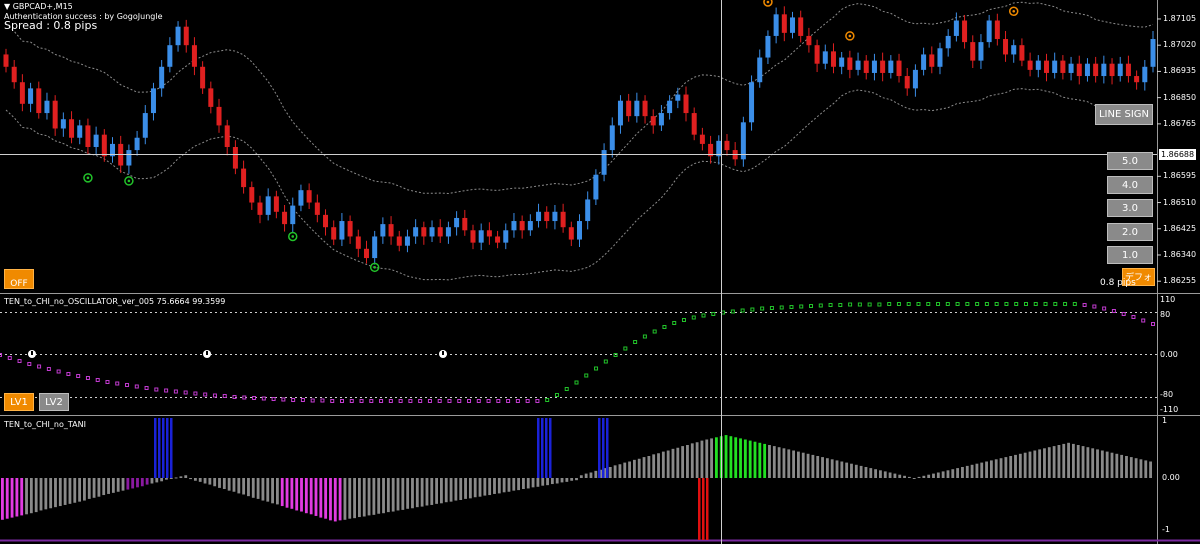 This screenshot has height=544, width=1200. Describe the element at coordinates (1130, 185) in the screenshot. I see `value-button-4: 4.0` at that location.